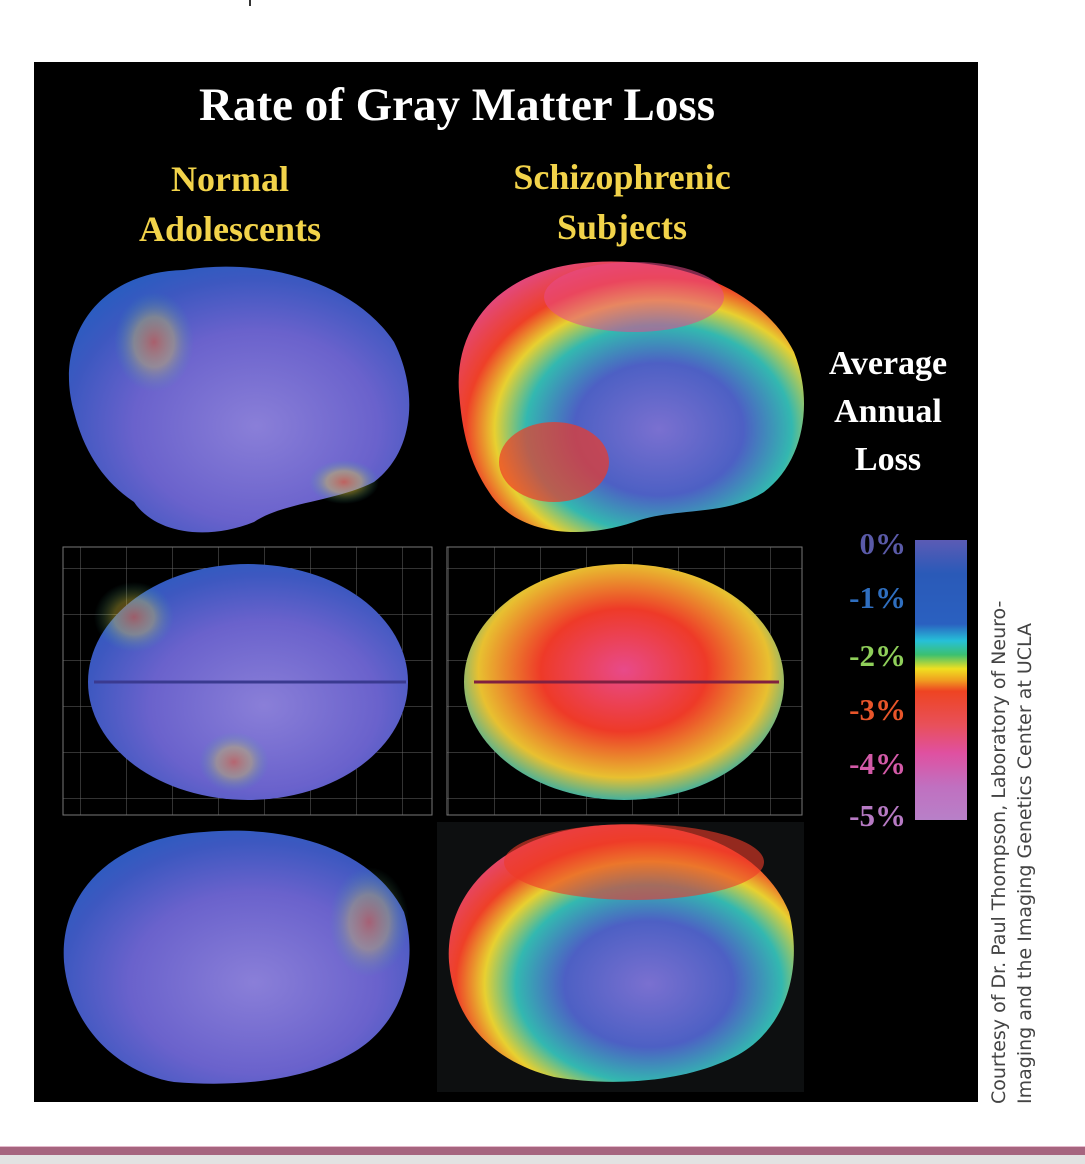  I want to click on legend-title-line: Annual, so click(888, 411).